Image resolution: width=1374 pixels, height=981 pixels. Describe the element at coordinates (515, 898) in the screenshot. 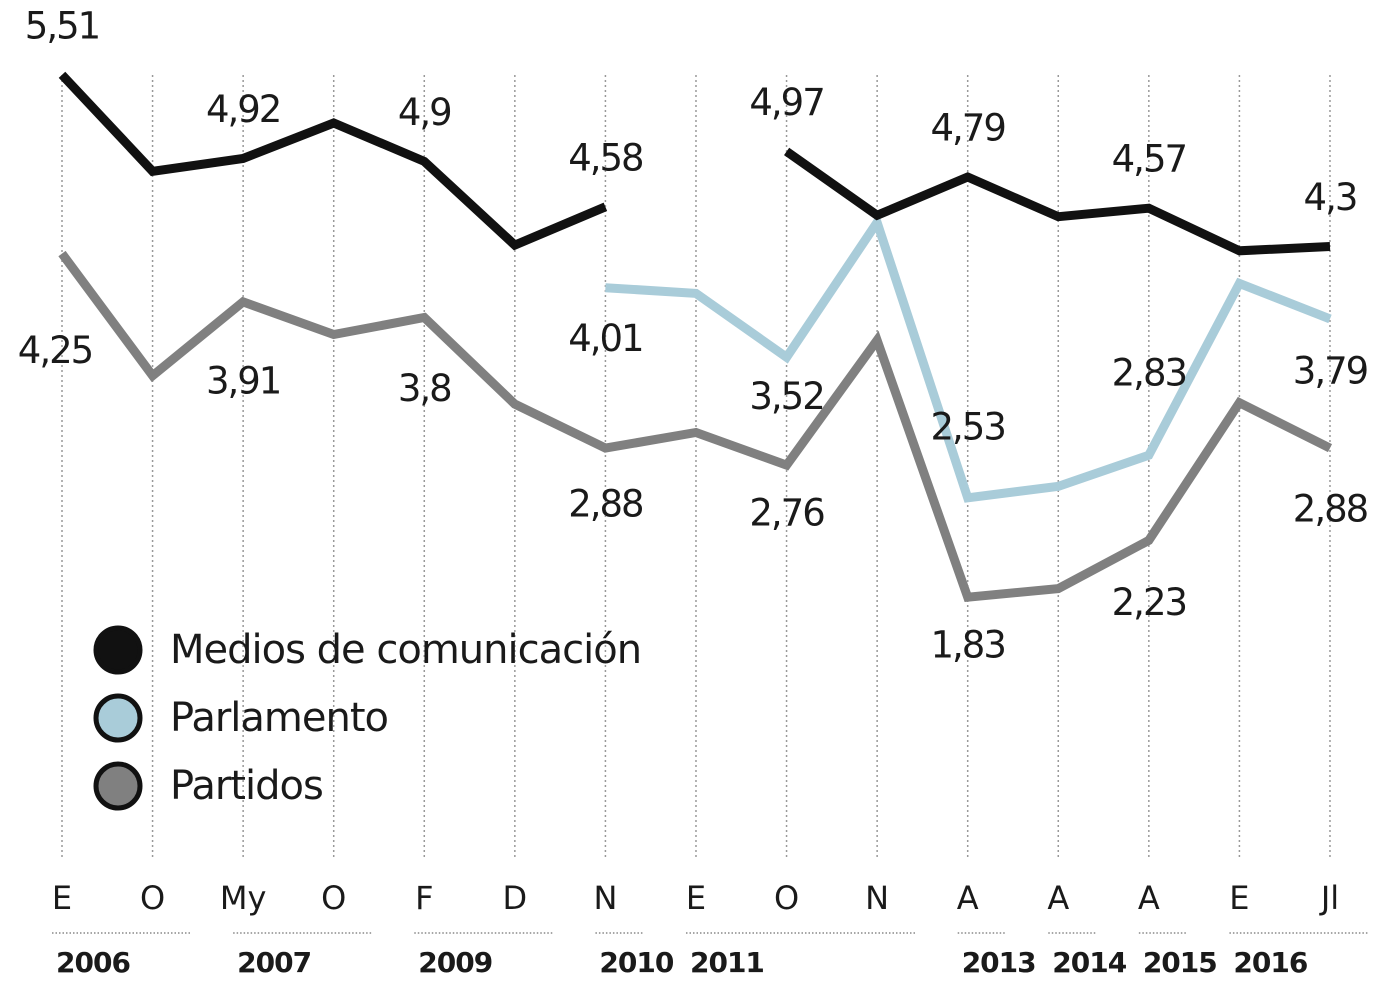

I see `x-tick-label: D` at that location.